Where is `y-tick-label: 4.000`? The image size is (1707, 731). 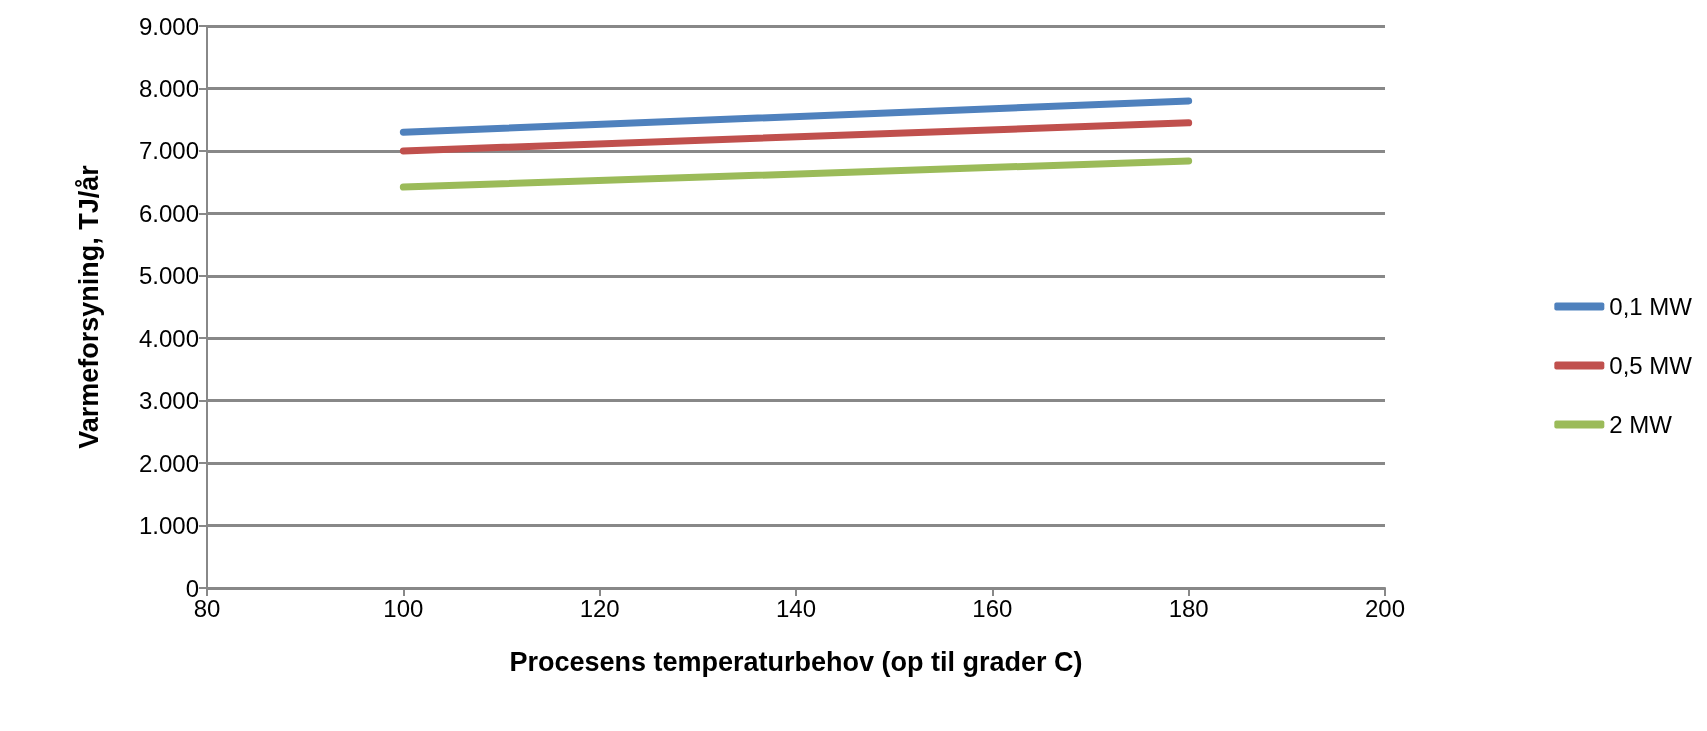
y-tick-label: 4.000 is located at coordinates (168, 338).